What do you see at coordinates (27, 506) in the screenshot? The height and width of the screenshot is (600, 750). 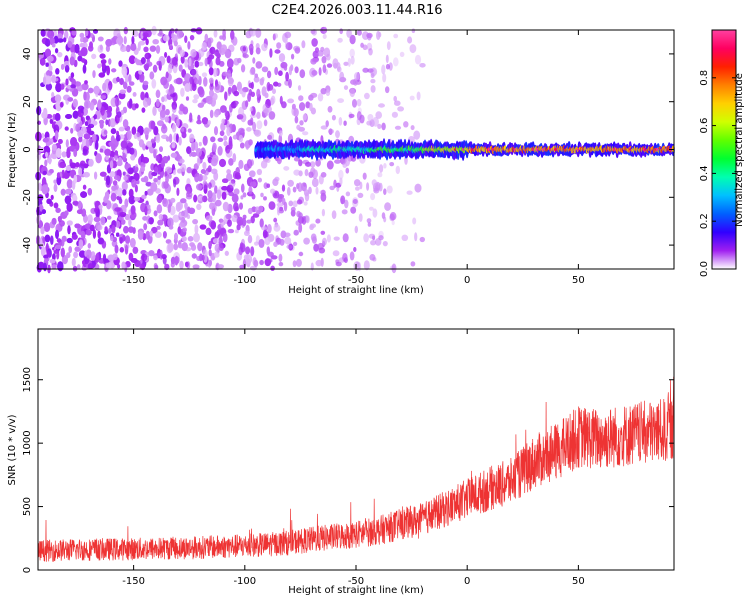 I see `snr-y-tick-label: 500` at bounding box center [27, 506].